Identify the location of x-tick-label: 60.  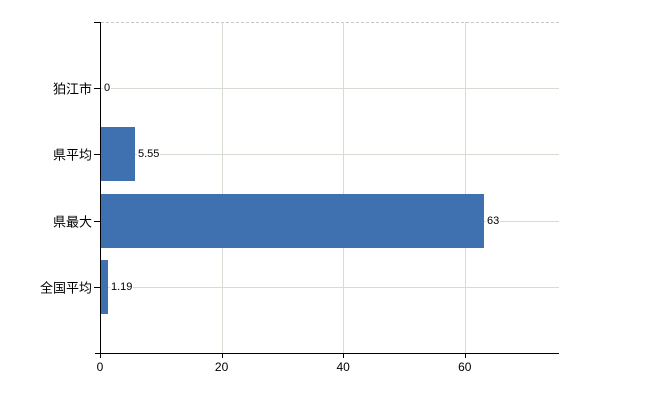
(465, 367).